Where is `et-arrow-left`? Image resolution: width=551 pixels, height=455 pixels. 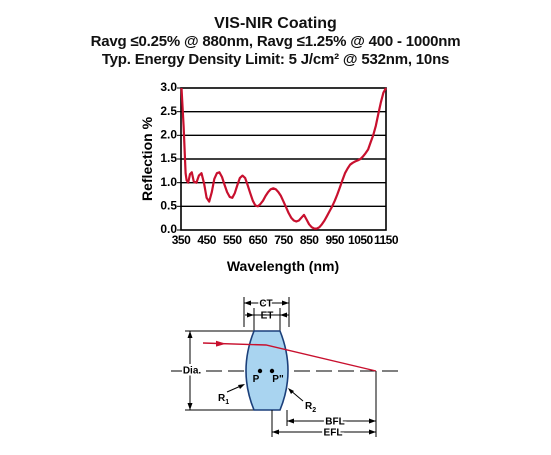 et-arrow-left is located at coordinates (250, 315).